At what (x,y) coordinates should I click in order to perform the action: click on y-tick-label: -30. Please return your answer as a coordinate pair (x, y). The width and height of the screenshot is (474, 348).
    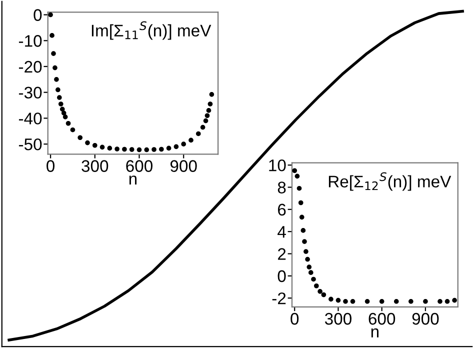
    Looking at the image, I should click on (30, 92).